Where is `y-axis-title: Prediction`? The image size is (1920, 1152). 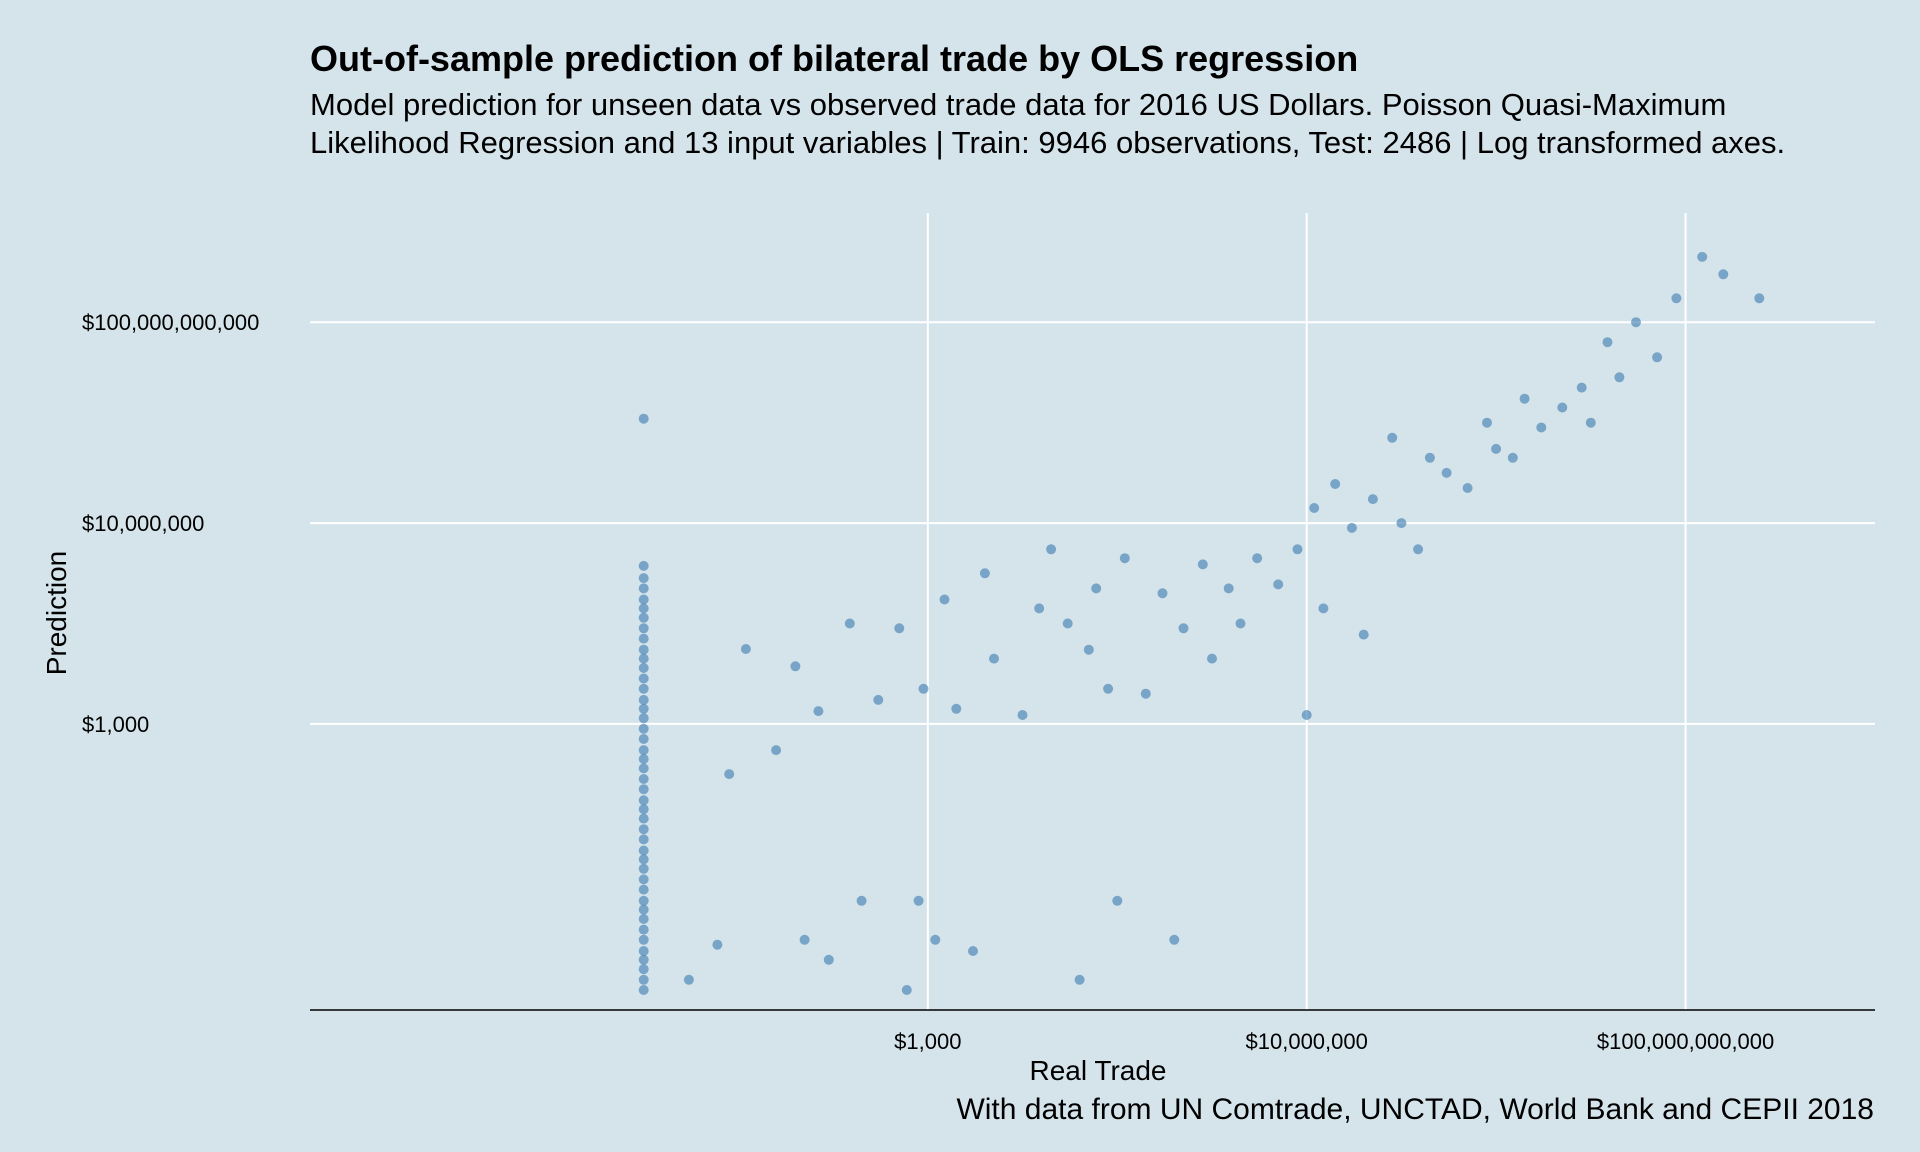 y-axis-title: Prediction is located at coordinates (56, 613).